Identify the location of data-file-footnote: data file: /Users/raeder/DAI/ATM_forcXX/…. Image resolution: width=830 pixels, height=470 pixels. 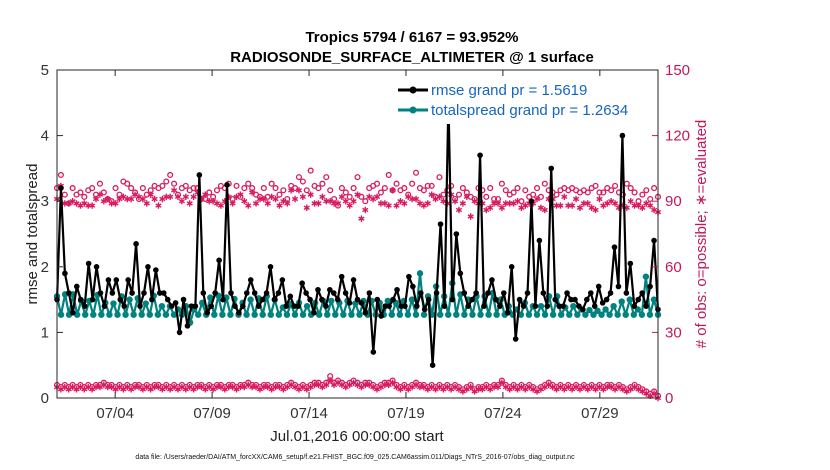
(355, 457).